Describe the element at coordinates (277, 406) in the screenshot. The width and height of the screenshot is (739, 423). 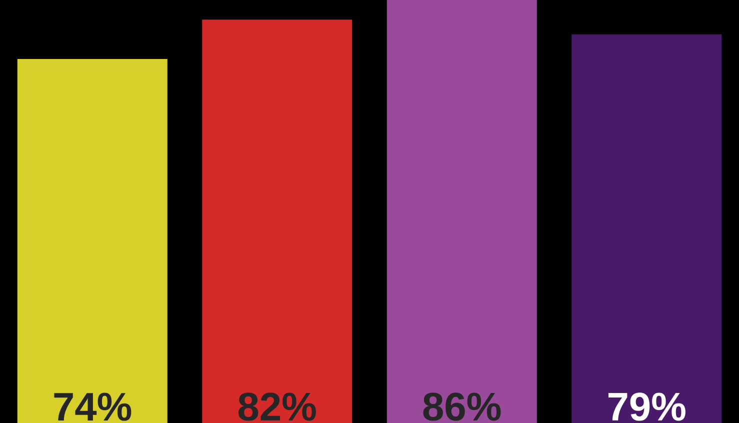
I see `data-label: 82%` at that location.